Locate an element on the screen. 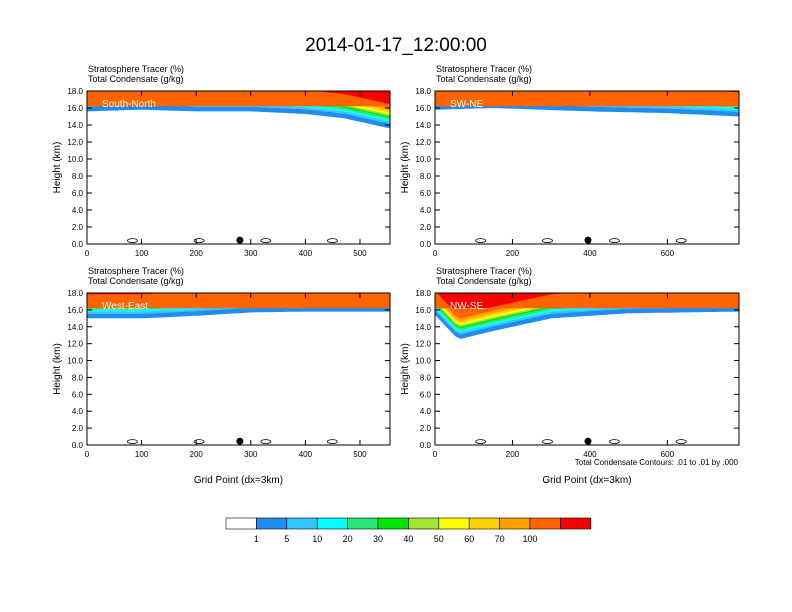 This screenshot has height=612, width=792. y-tick-label: 10.0 is located at coordinates (75, 159).